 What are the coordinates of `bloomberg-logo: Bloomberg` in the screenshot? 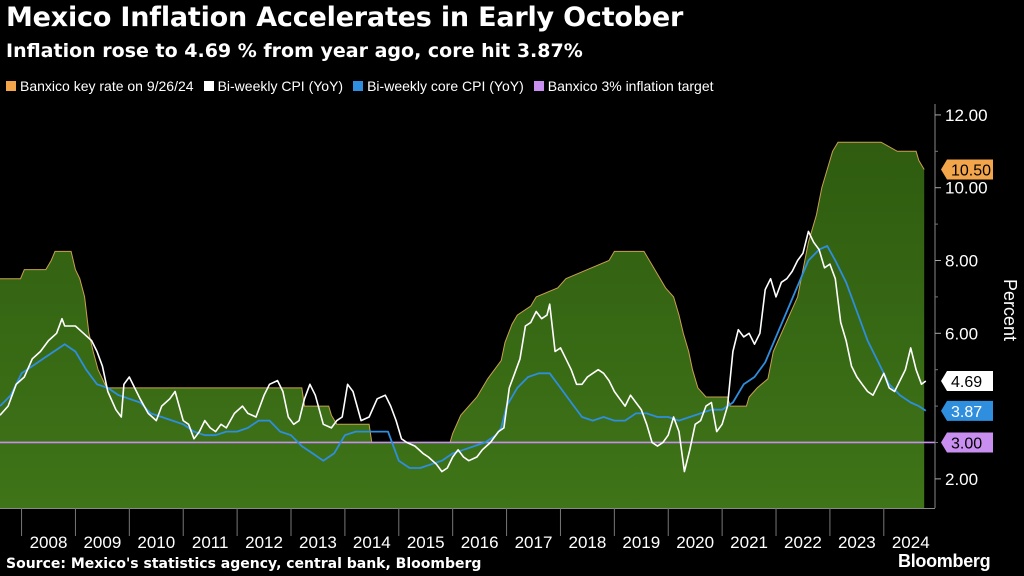 It's located at (944, 561).